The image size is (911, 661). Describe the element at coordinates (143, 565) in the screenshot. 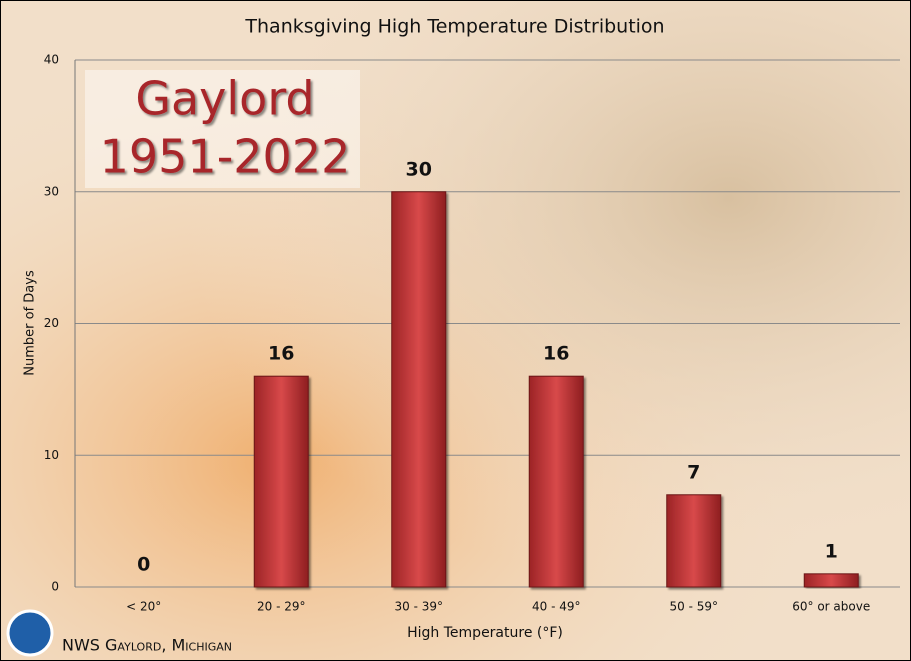

I see `data-label: 0` at that location.